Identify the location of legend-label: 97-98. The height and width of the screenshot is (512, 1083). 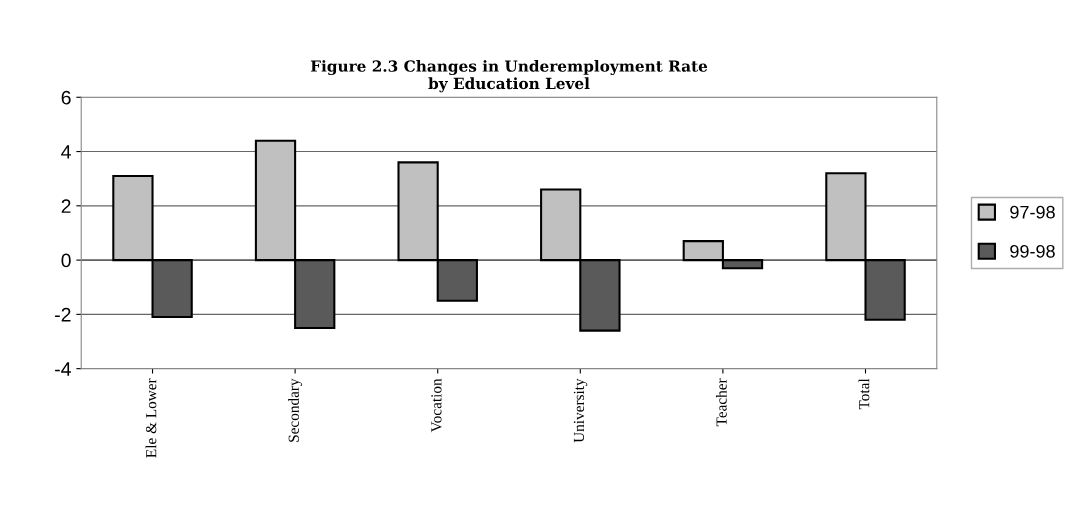
(1032, 212).